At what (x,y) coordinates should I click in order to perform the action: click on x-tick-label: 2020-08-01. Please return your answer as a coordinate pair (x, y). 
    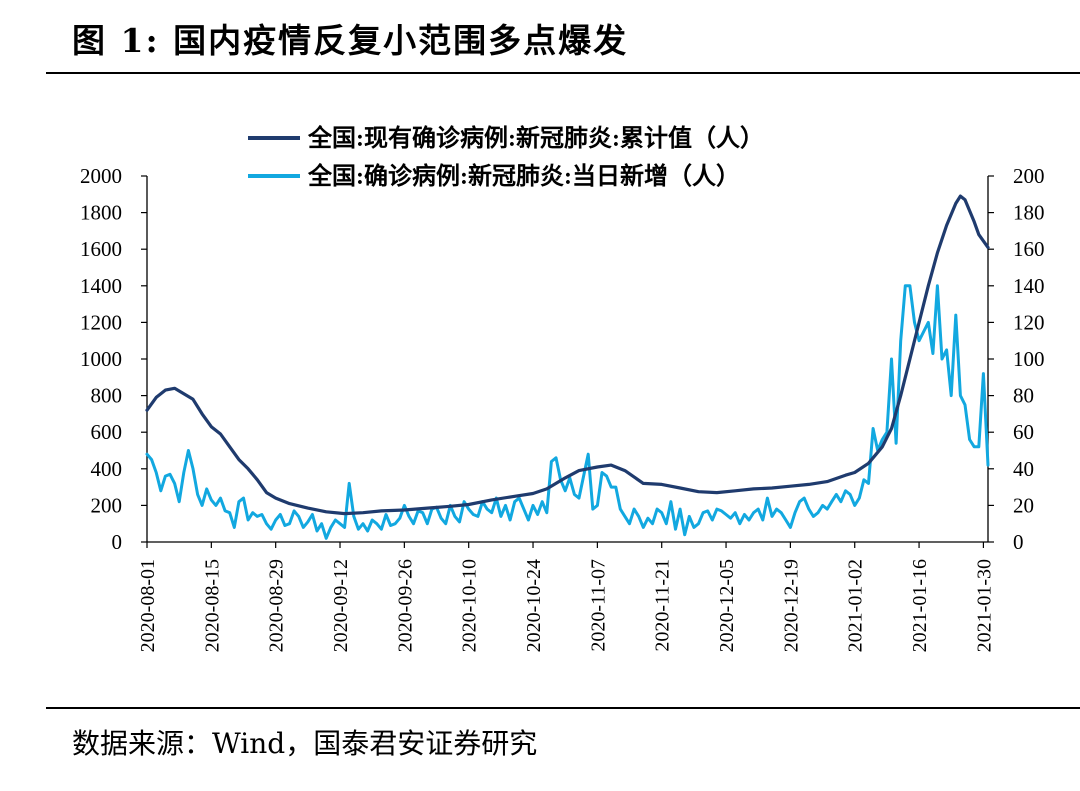
    Looking at the image, I should click on (148, 605).